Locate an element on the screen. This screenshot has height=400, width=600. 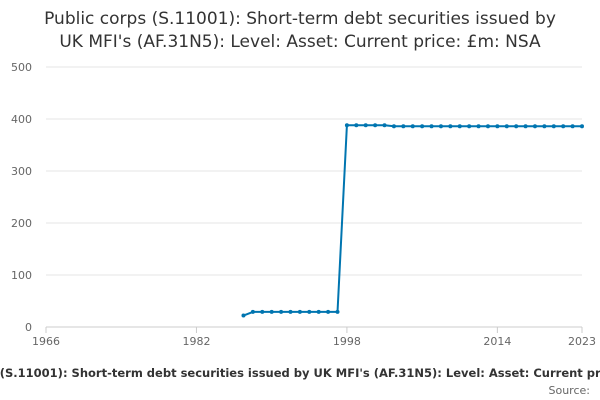
source-label: Source: is located at coordinates (570, 390).